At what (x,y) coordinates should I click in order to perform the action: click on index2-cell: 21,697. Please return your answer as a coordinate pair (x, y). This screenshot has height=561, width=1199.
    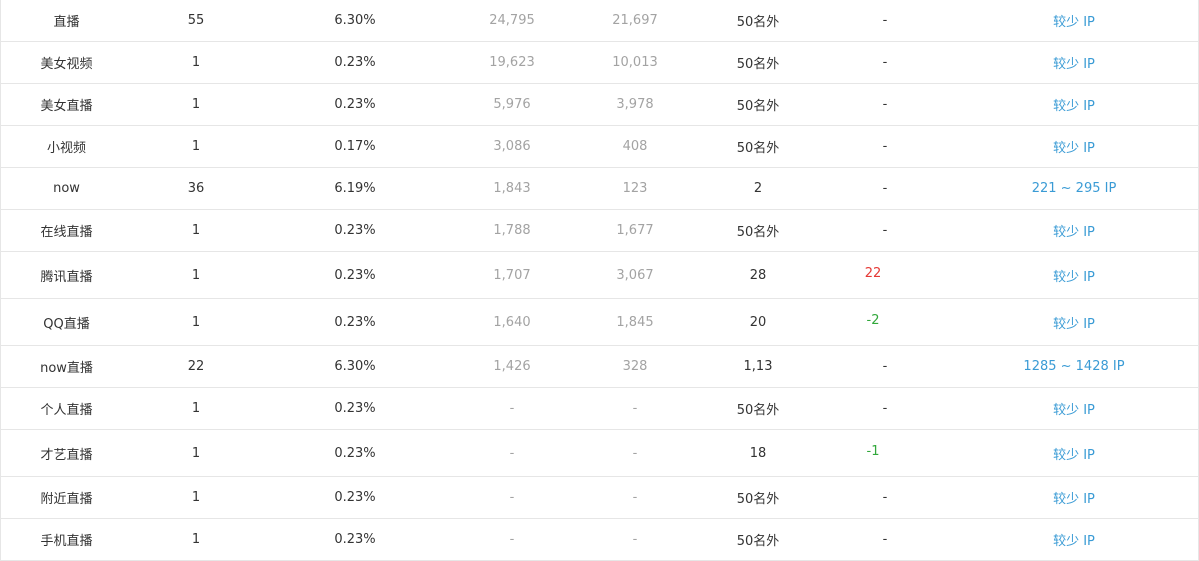
    Looking at the image, I should click on (635, 21).